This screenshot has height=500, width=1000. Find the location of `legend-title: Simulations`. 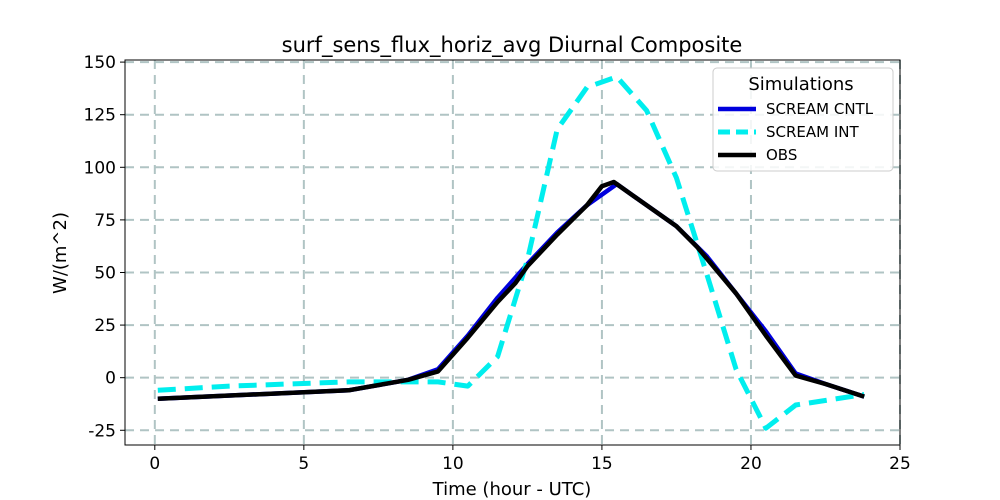

legend-title: Simulations is located at coordinates (800, 84).